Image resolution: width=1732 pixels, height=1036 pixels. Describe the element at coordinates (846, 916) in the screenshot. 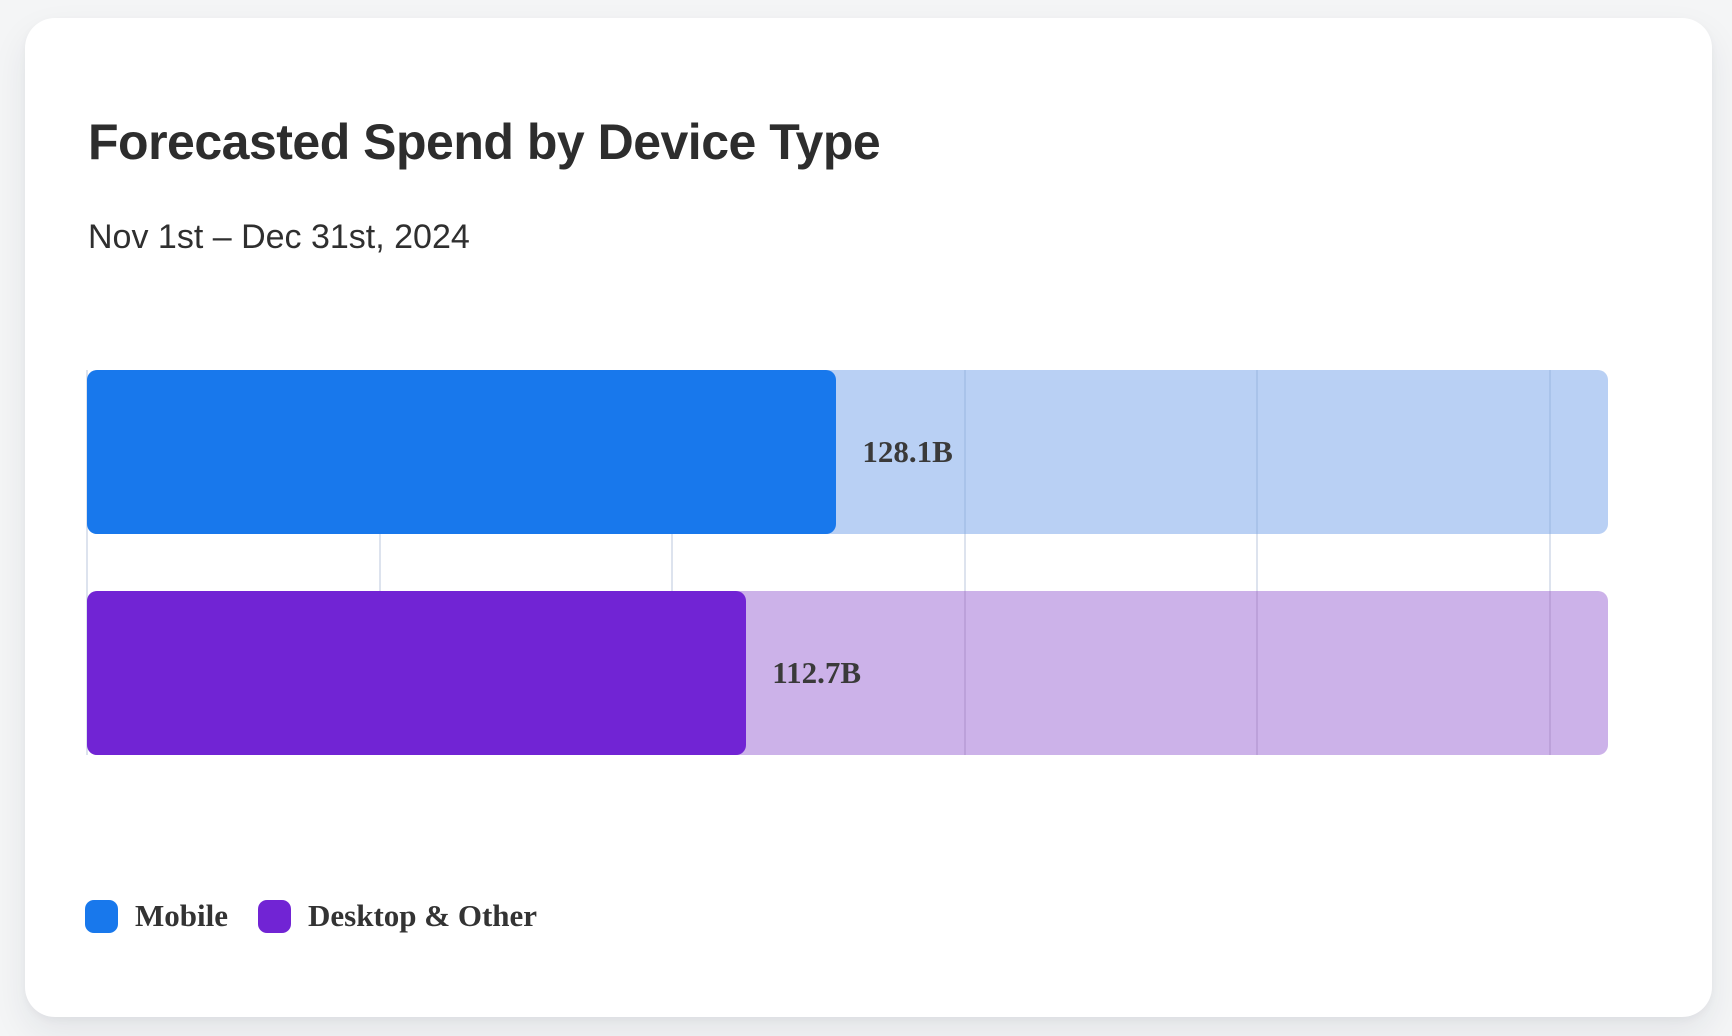

I see `legend: Mobile Desktop & Other` at that location.